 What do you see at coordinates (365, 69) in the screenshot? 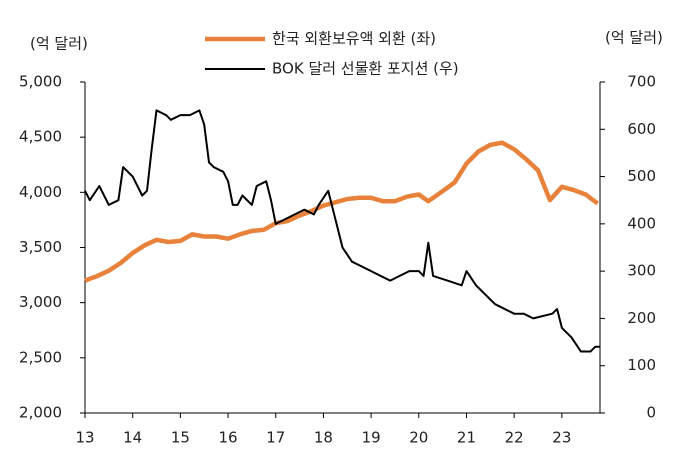
I see `legend-label: BOK 달러 선물환 포지션 (우)` at bounding box center [365, 69].